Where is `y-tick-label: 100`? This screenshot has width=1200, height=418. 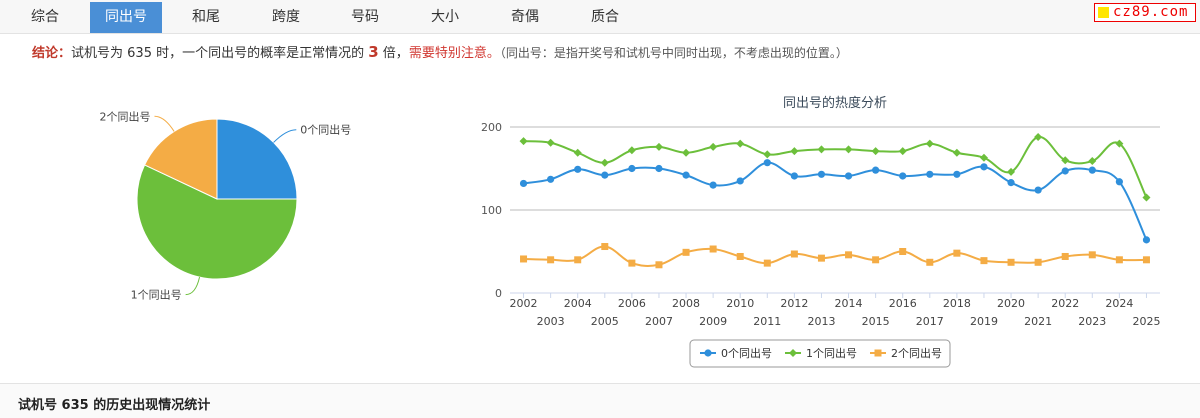 y-tick-label: 100 is located at coordinates (491, 210).